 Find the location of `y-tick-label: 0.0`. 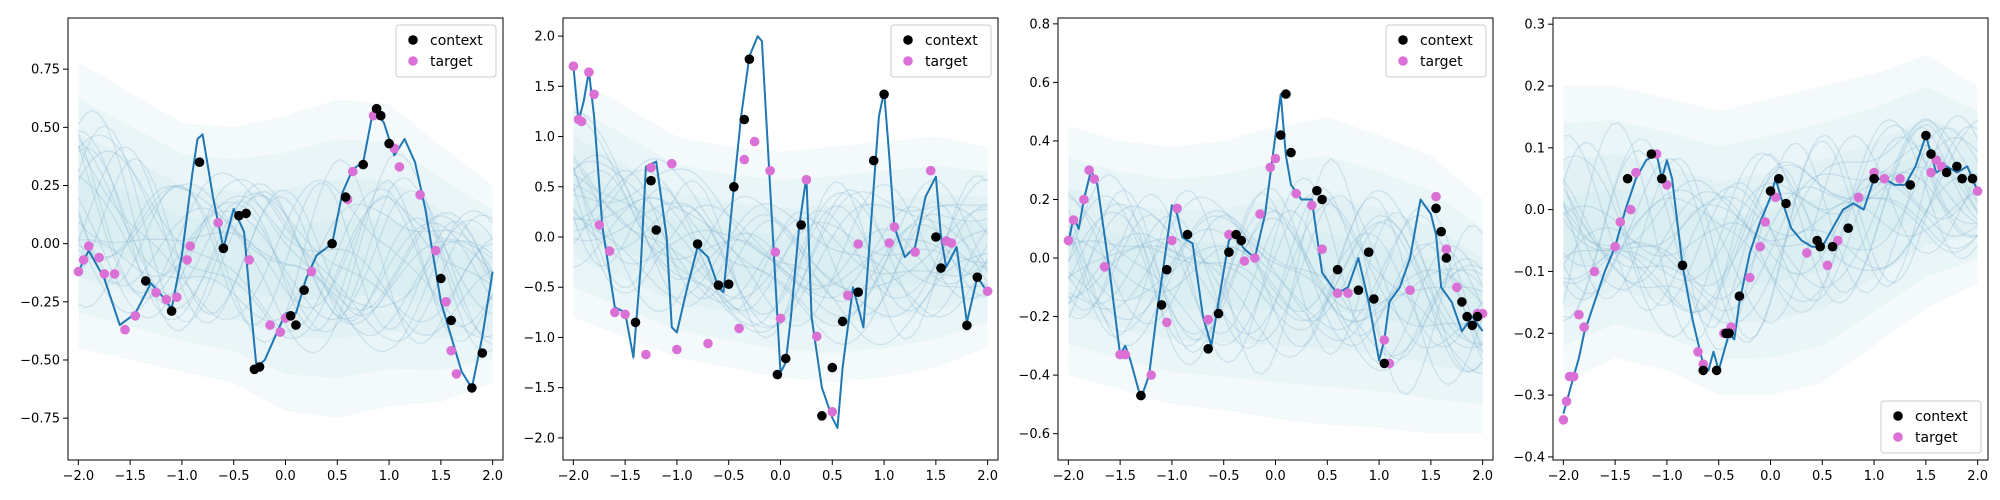

y-tick-label: 0.0 is located at coordinates (1039, 259).